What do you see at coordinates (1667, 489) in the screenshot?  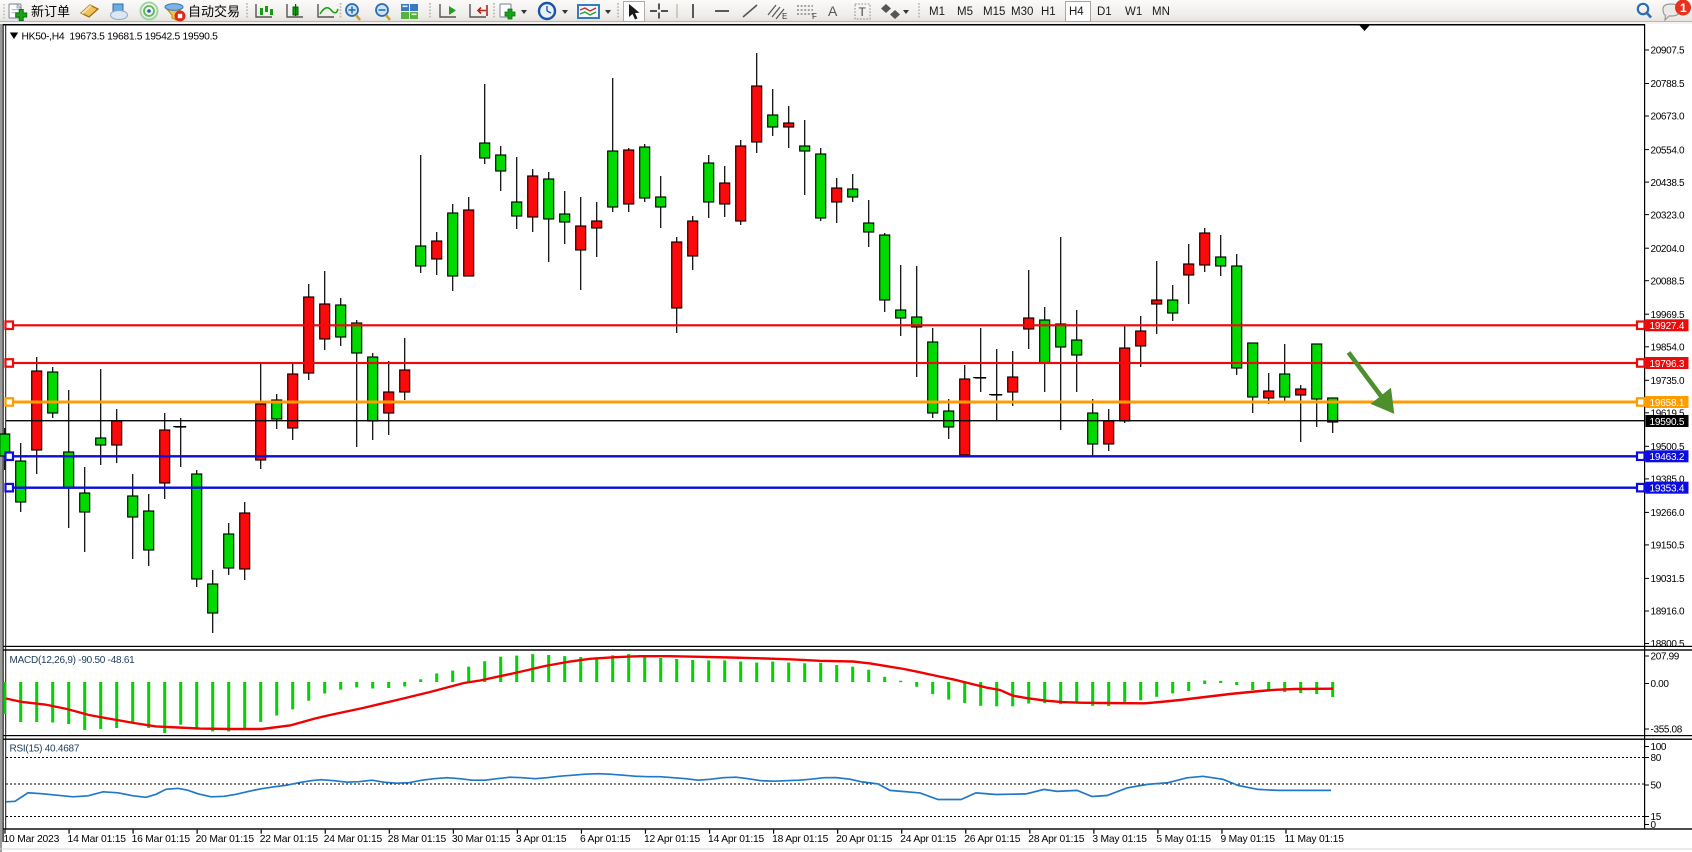 I see `svg-text: 19353.4` at bounding box center [1667, 489].